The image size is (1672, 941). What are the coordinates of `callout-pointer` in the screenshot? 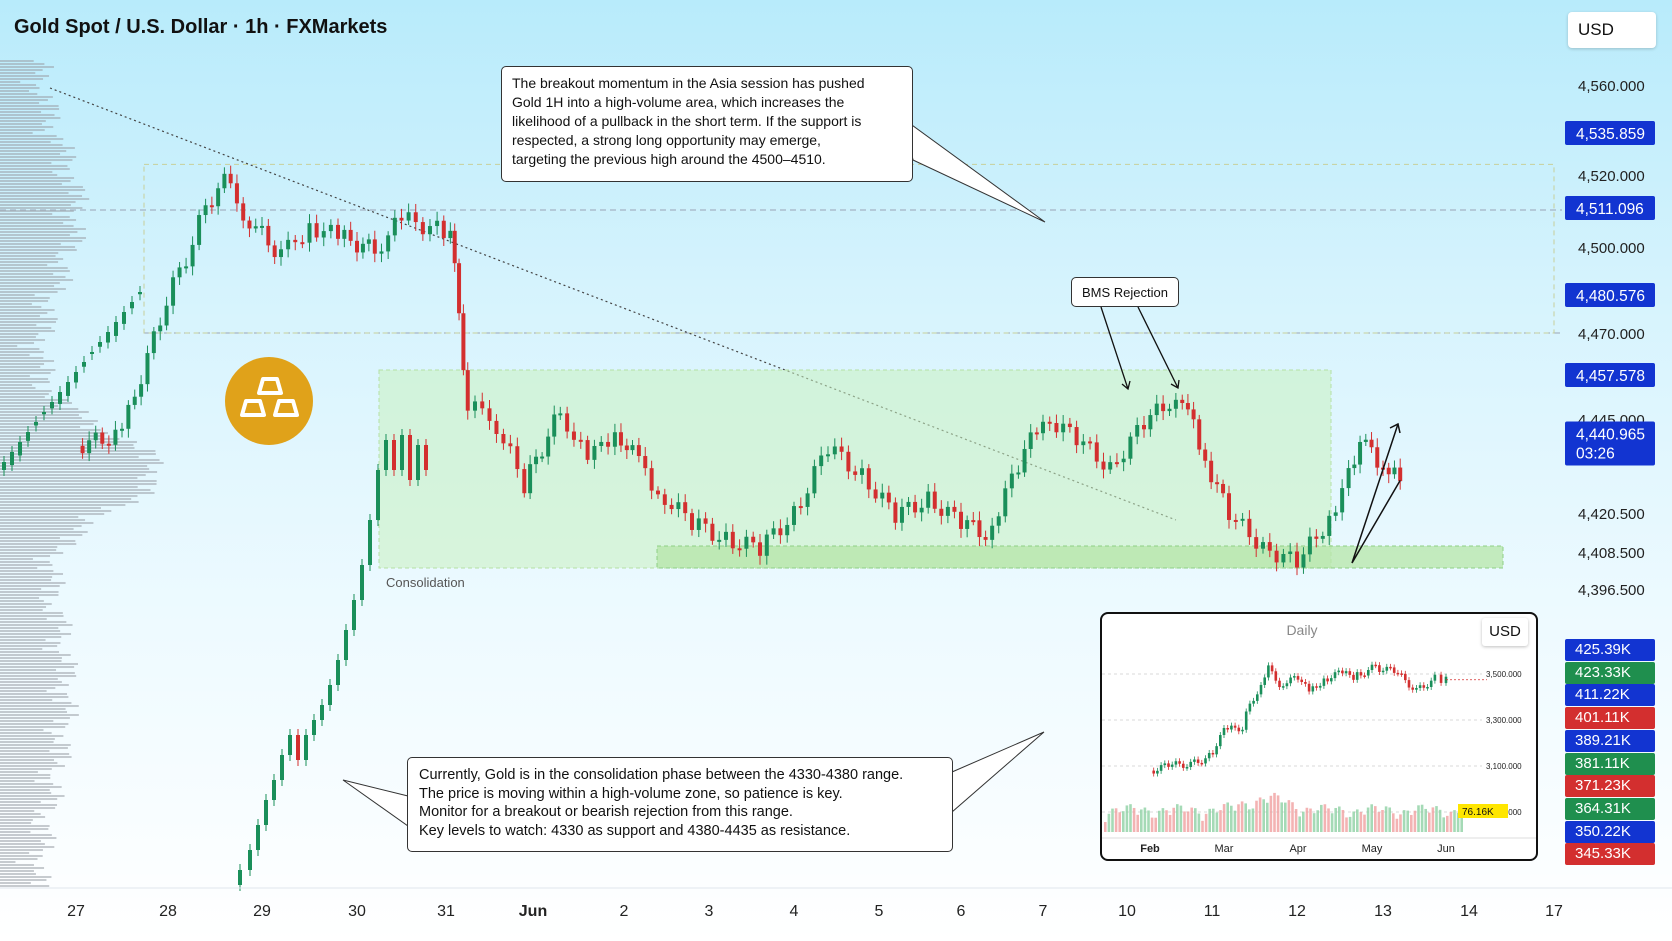 It's located at (375, 803).